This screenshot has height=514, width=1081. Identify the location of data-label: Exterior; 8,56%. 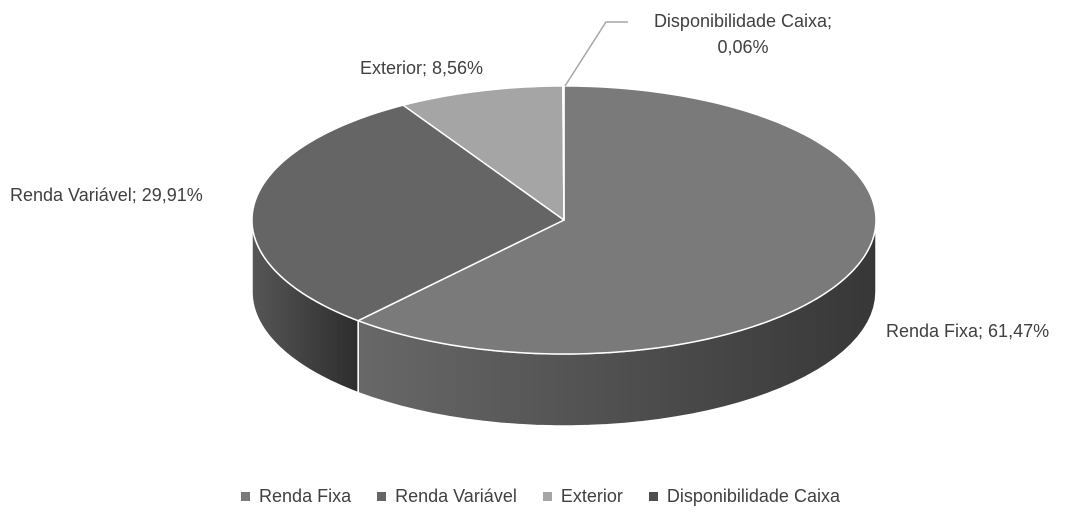
(422, 68).